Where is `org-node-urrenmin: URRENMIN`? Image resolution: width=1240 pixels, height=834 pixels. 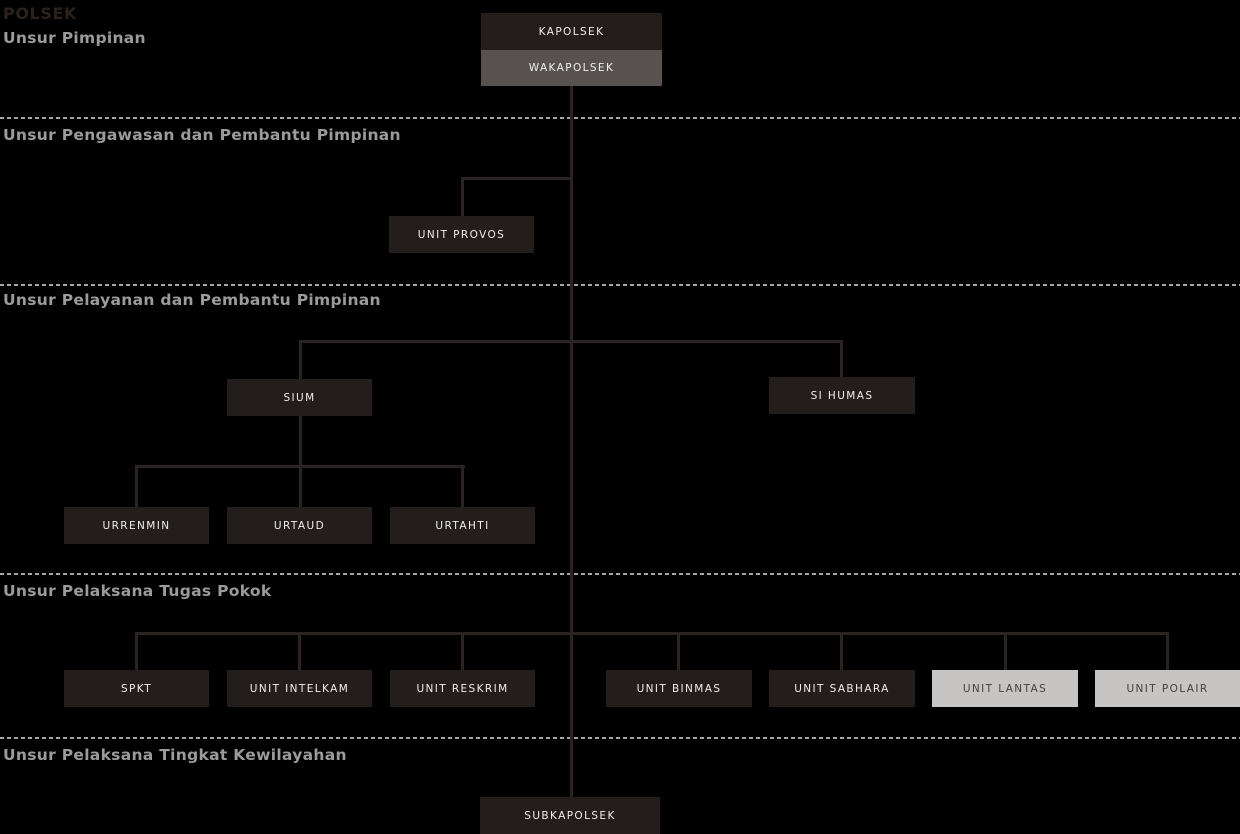 org-node-urrenmin: URRENMIN is located at coordinates (136, 525).